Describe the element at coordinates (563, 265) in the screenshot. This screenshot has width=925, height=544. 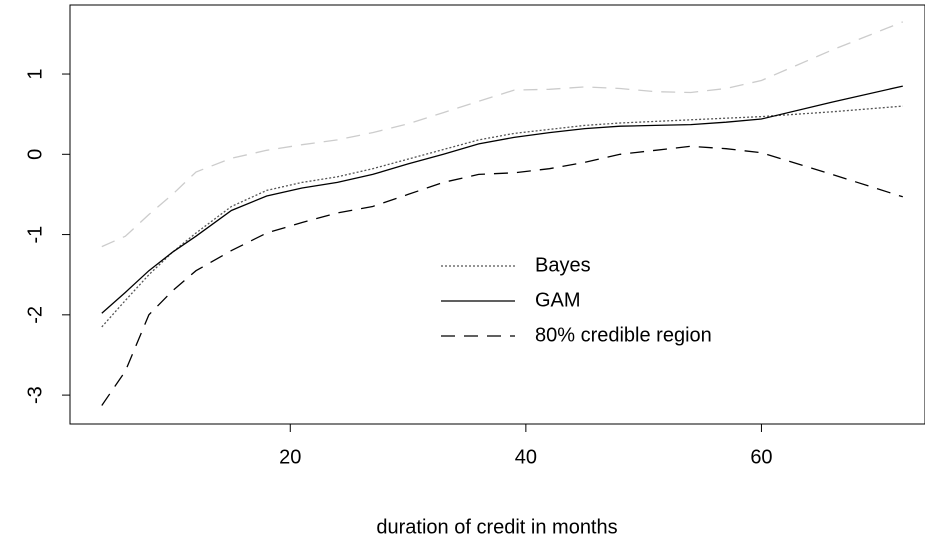
I see `legend-label: Bayes` at that location.